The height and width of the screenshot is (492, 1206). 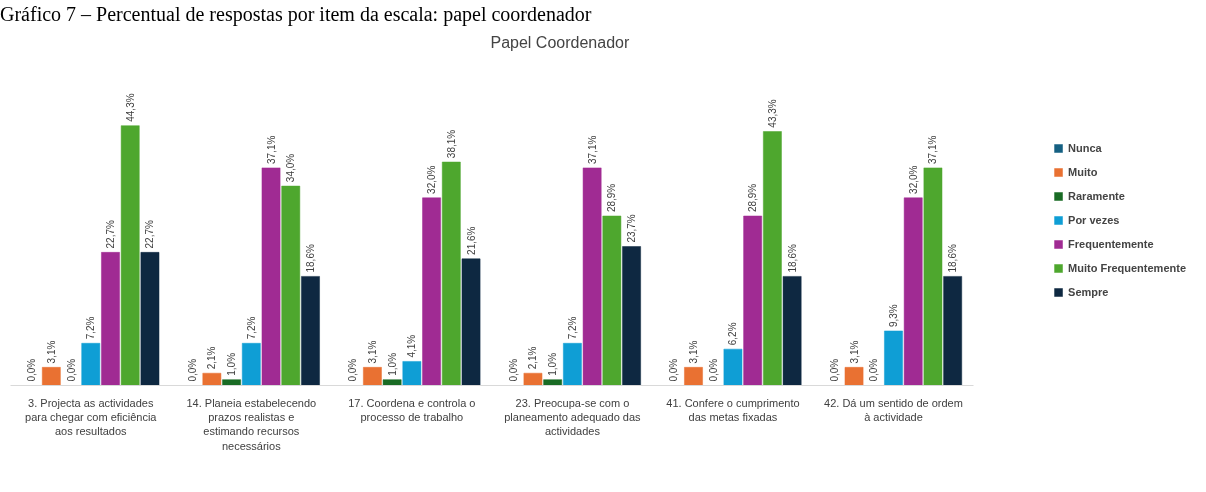 What do you see at coordinates (451, 144) in the screenshot?
I see `data-label: 38,1%` at bounding box center [451, 144].